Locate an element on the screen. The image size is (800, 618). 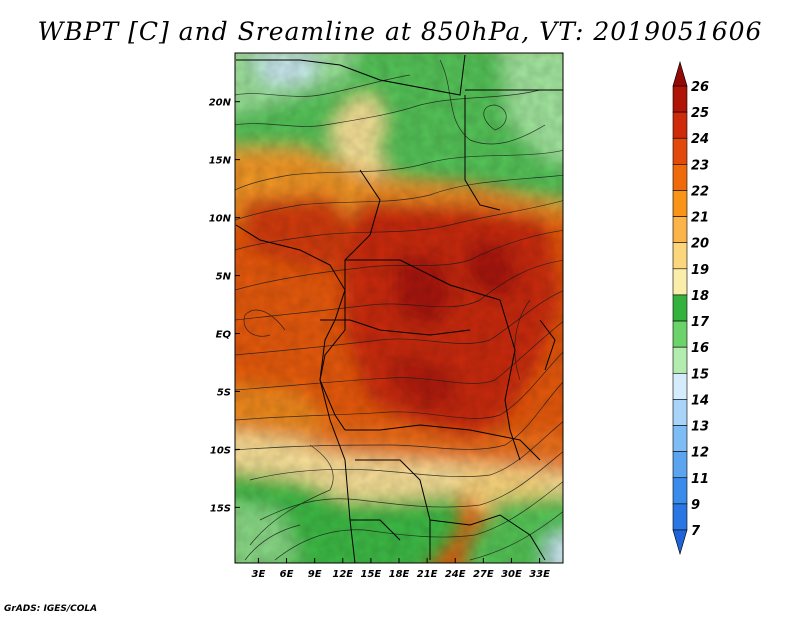
colorbar-label: 26 is located at coordinates (700, 87).